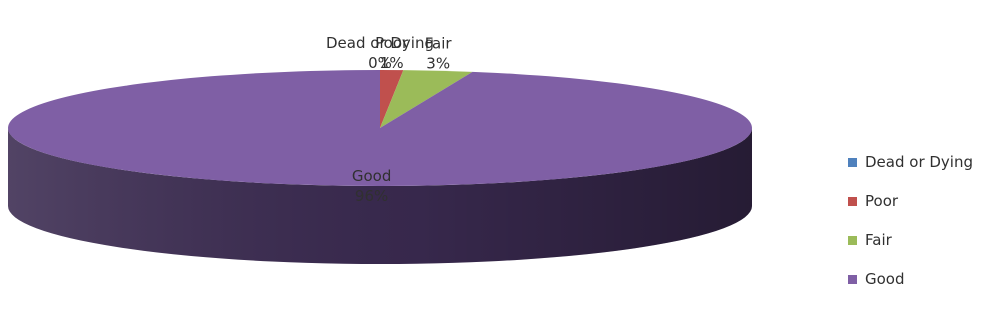  What do you see at coordinates (882, 201) in the screenshot?
I see `legend-label: Poor` at bounding box center [882, 201].